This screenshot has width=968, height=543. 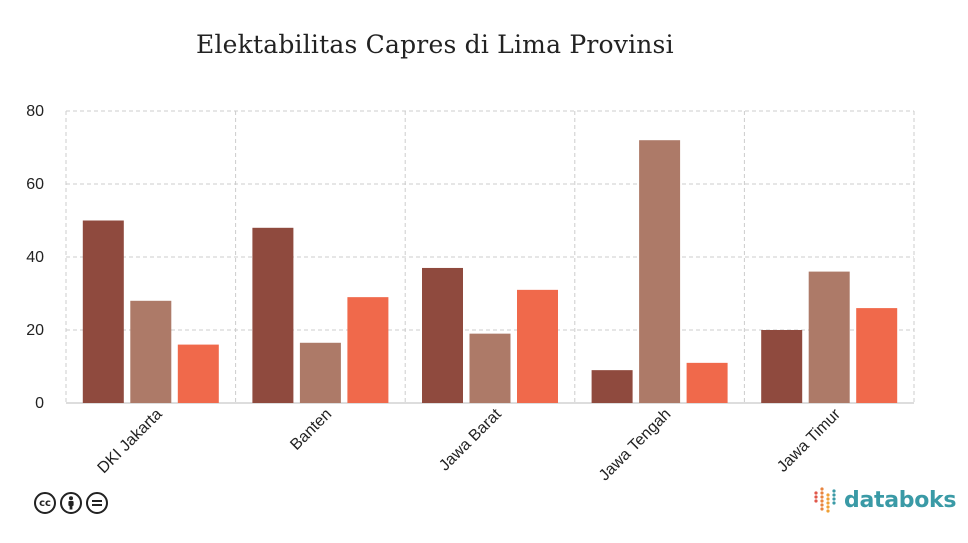 What do you see at coordinates (35, 111) in the screenshot?
I see `y-tick-label: 80` at bounding box center [35, 111].